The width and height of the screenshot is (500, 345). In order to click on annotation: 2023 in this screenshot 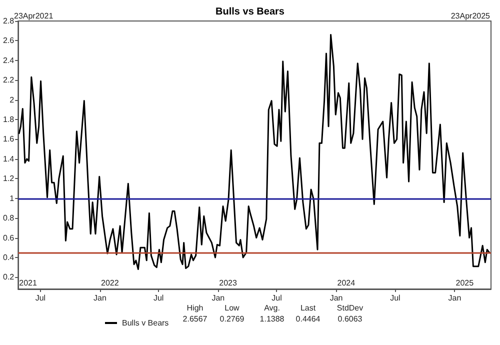, I will do `click(228, 283)`.